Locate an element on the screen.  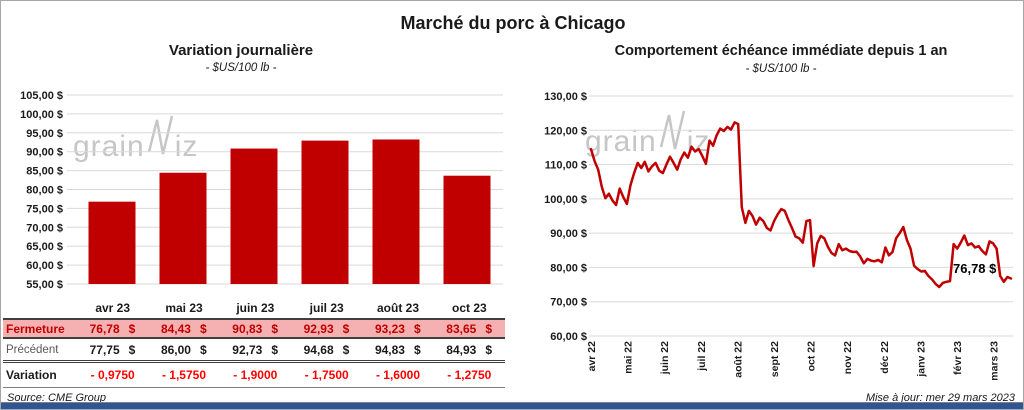
line-chart-subtitle: - $US/100 lb - is located at coordinates (781, 69).